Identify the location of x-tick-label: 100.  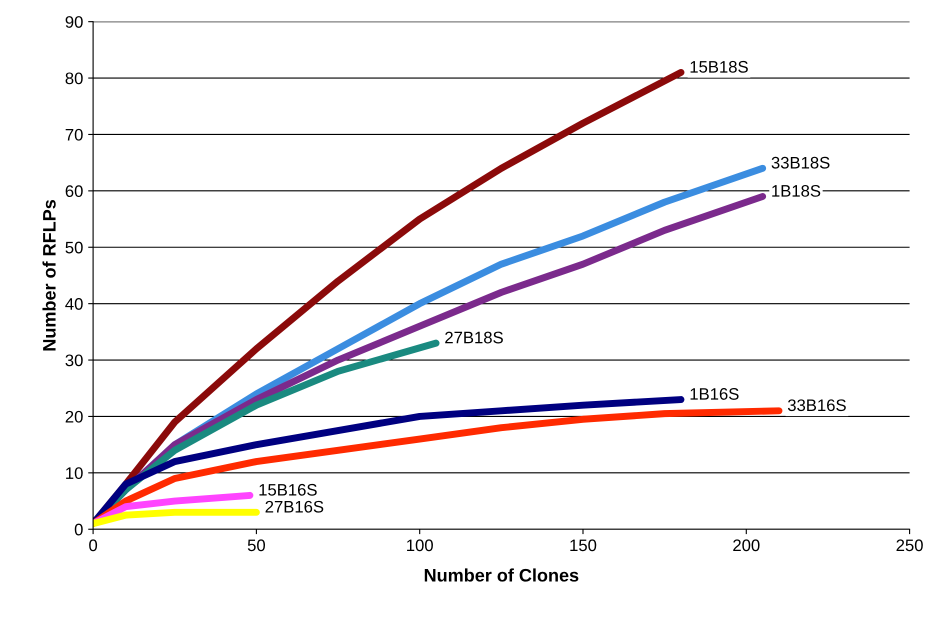
(420, 545).